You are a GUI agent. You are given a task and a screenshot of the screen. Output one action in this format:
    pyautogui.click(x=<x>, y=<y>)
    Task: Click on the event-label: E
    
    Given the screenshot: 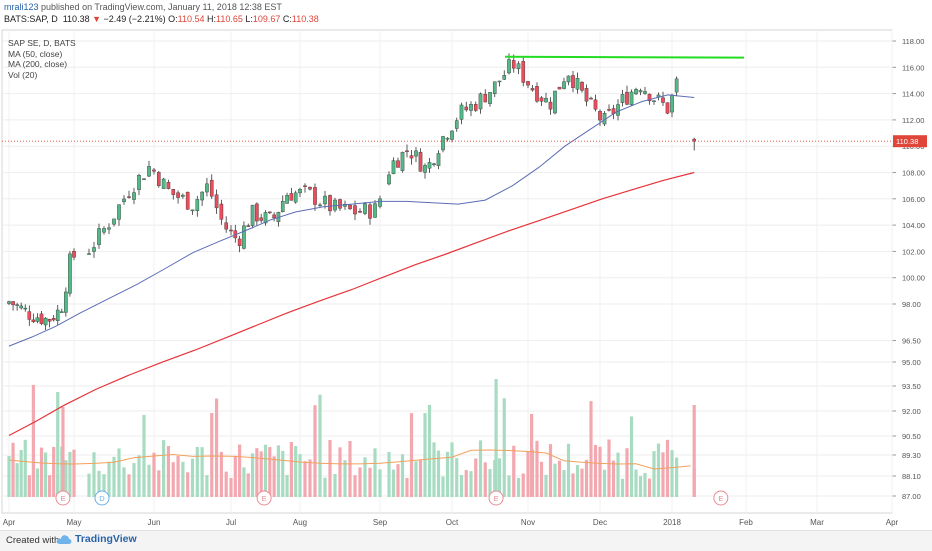 What is the action you would take?
    pyautogui.click(x=720, y=498)
    